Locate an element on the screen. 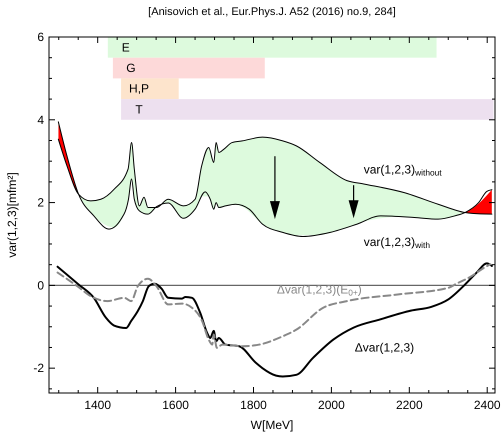 This screenshot has height=435, width=502. y-tick-label: 0 is located at coordinates (40, 285).